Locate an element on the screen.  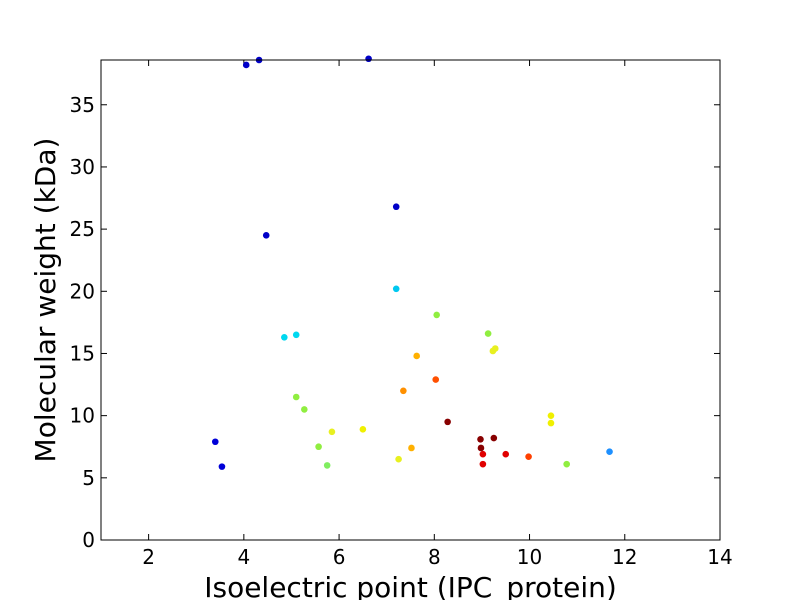
y-tick-label: 25 is located at coordinates (82, 229).